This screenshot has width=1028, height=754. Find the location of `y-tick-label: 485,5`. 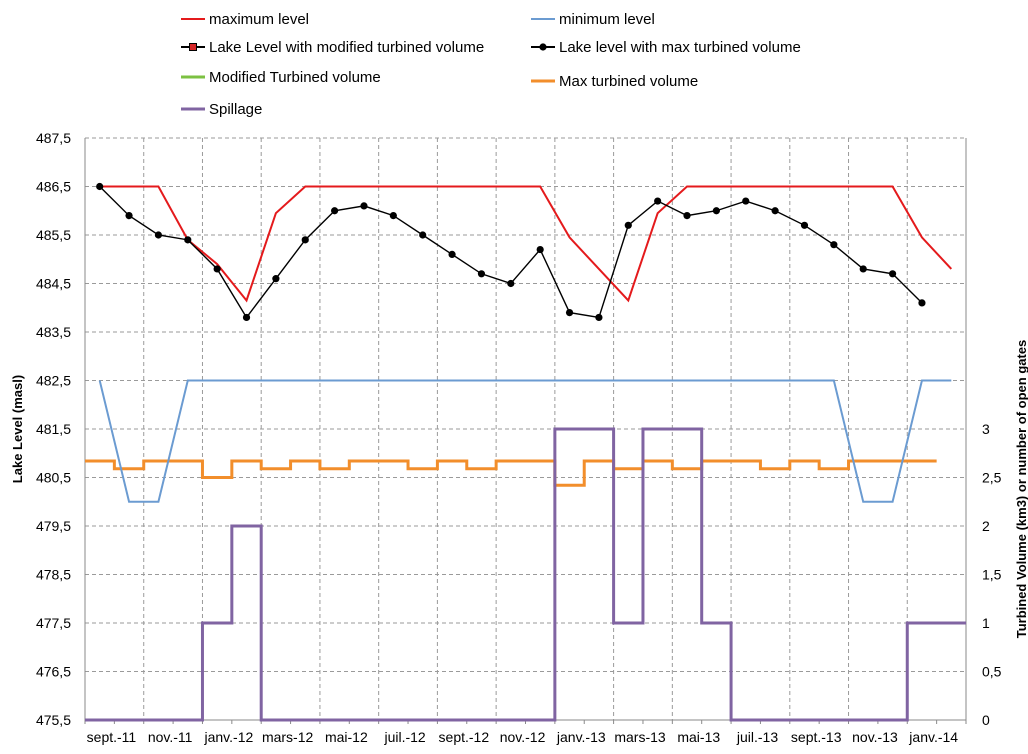

y-tick-label: 485,5 is located at coordinates (53, 235).